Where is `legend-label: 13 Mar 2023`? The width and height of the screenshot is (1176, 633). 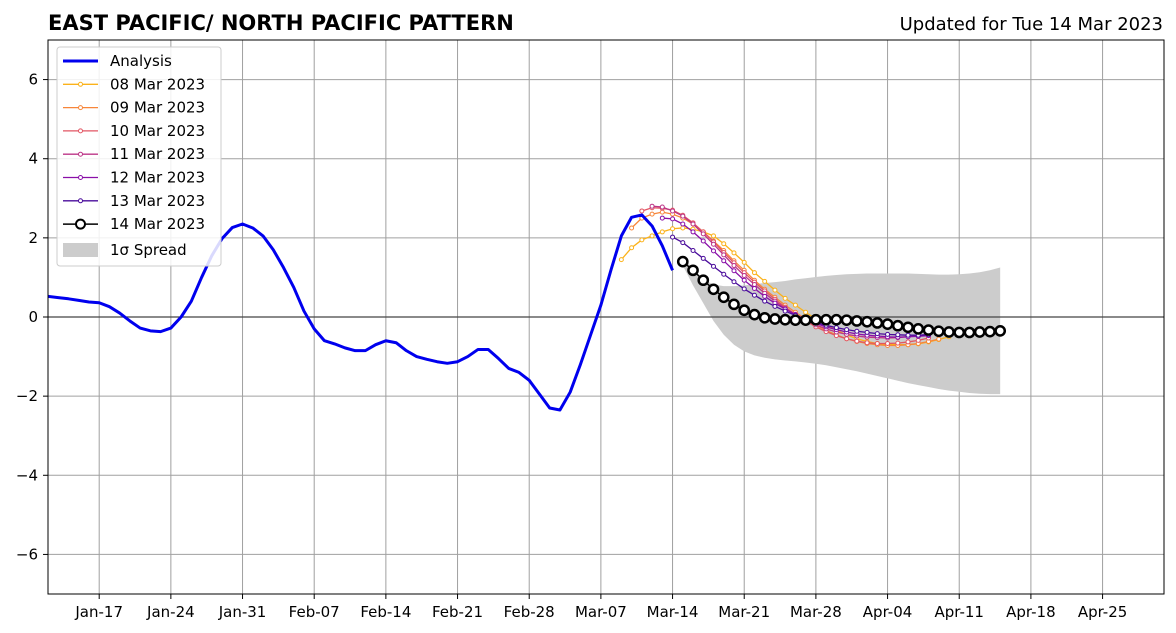
legend-label: 13 Mar 2023 is located at coordinates (157, 201).